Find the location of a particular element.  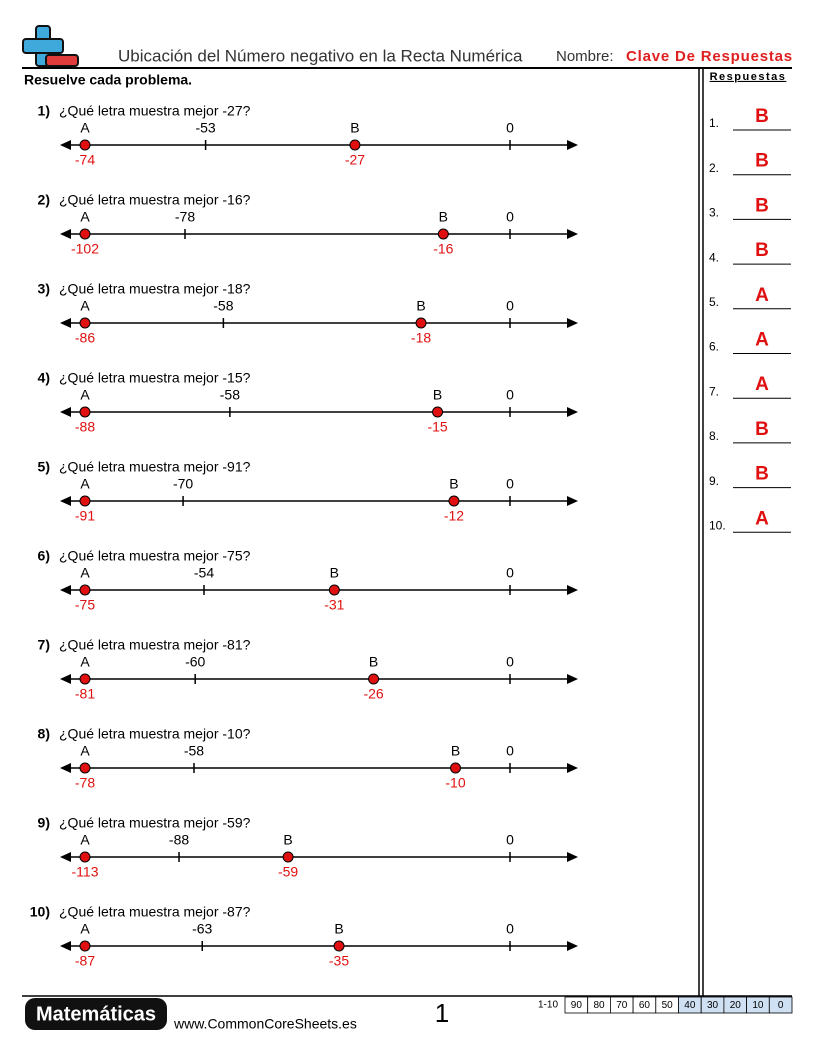

tick-label: -54 is located at coordinates (204, 573).